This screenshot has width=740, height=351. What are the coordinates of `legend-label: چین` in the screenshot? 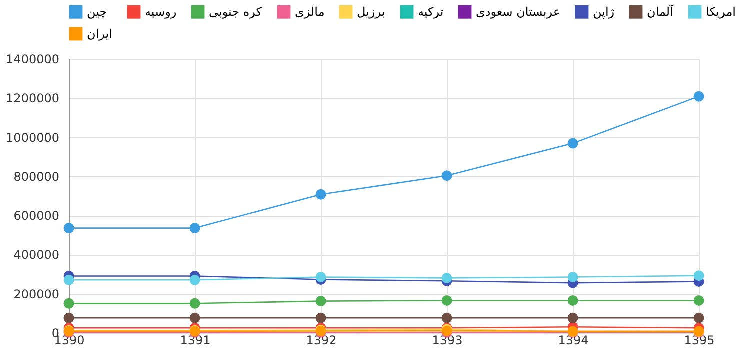 It's located at (97, 12).